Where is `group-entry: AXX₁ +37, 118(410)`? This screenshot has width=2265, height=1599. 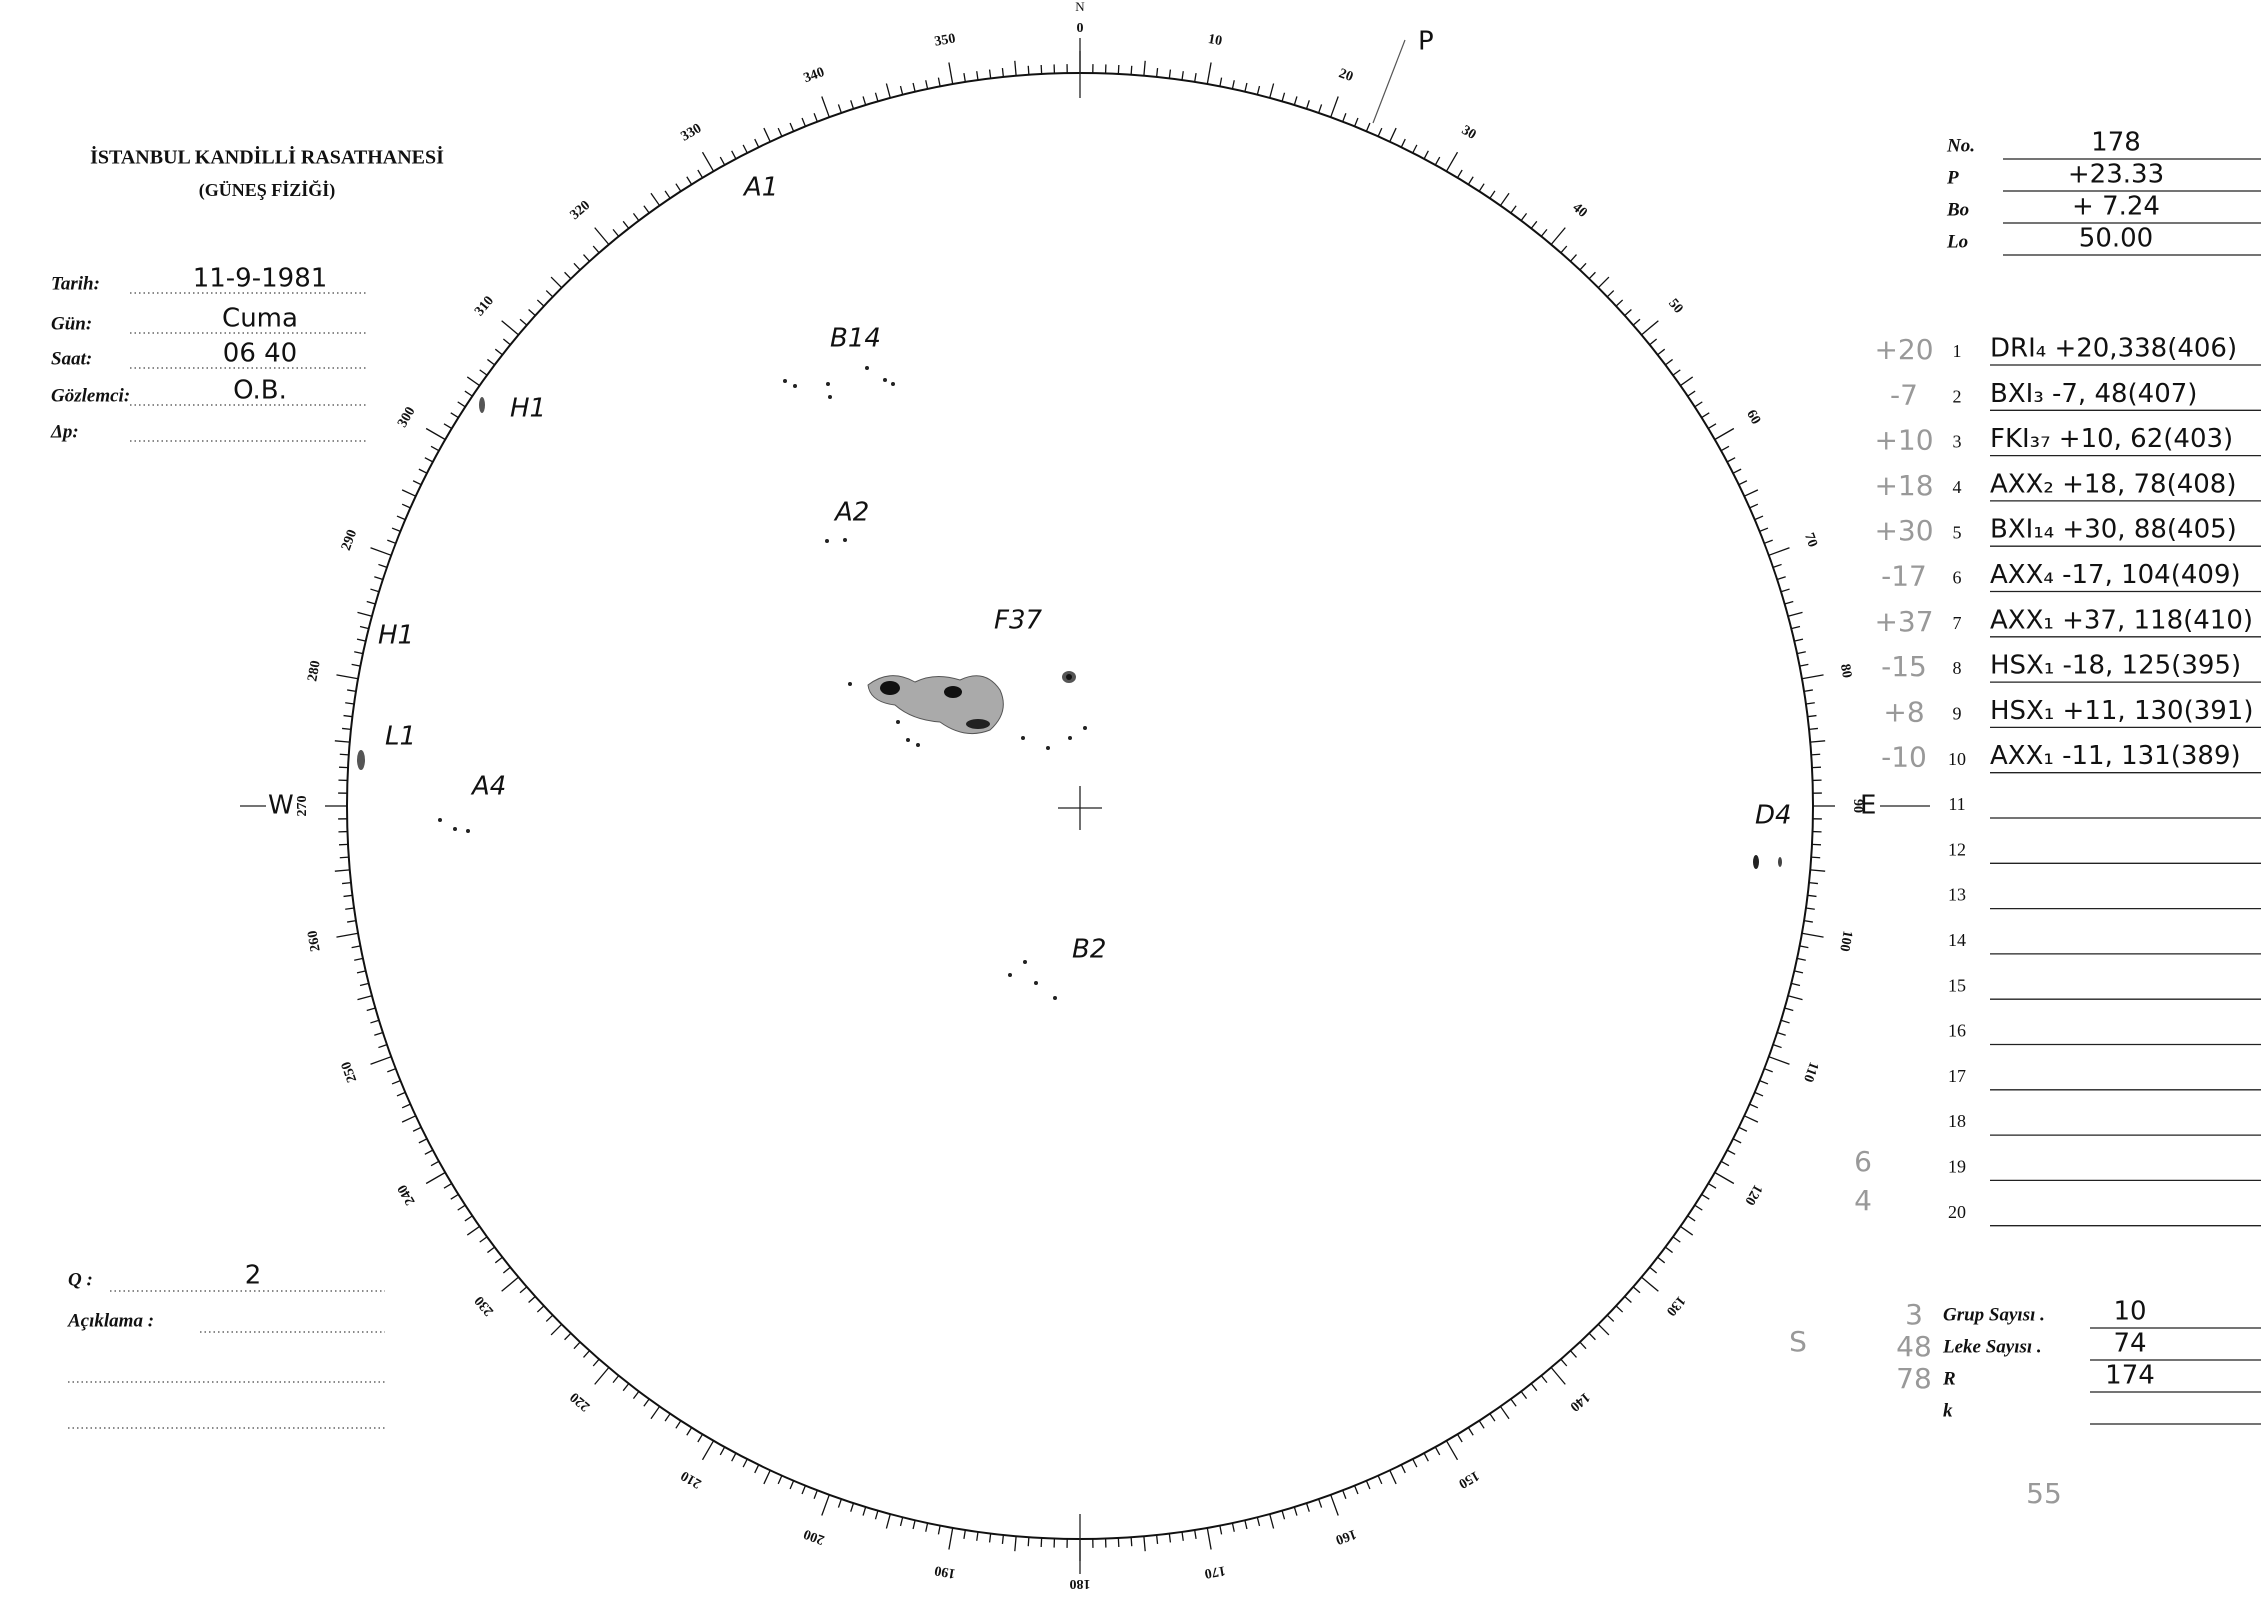 group-entry: AXX₁ +37, 118(410) is located at coordinates (2121, 620).